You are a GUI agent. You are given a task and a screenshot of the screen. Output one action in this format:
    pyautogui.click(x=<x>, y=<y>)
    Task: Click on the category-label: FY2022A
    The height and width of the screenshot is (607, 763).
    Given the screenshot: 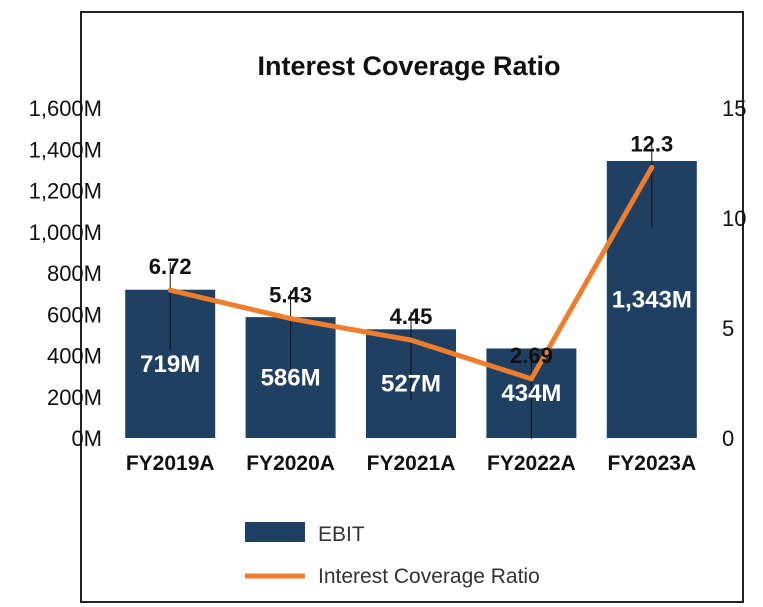 What is the action you would take?
    pyautogui.click(x=531, y=463)
    